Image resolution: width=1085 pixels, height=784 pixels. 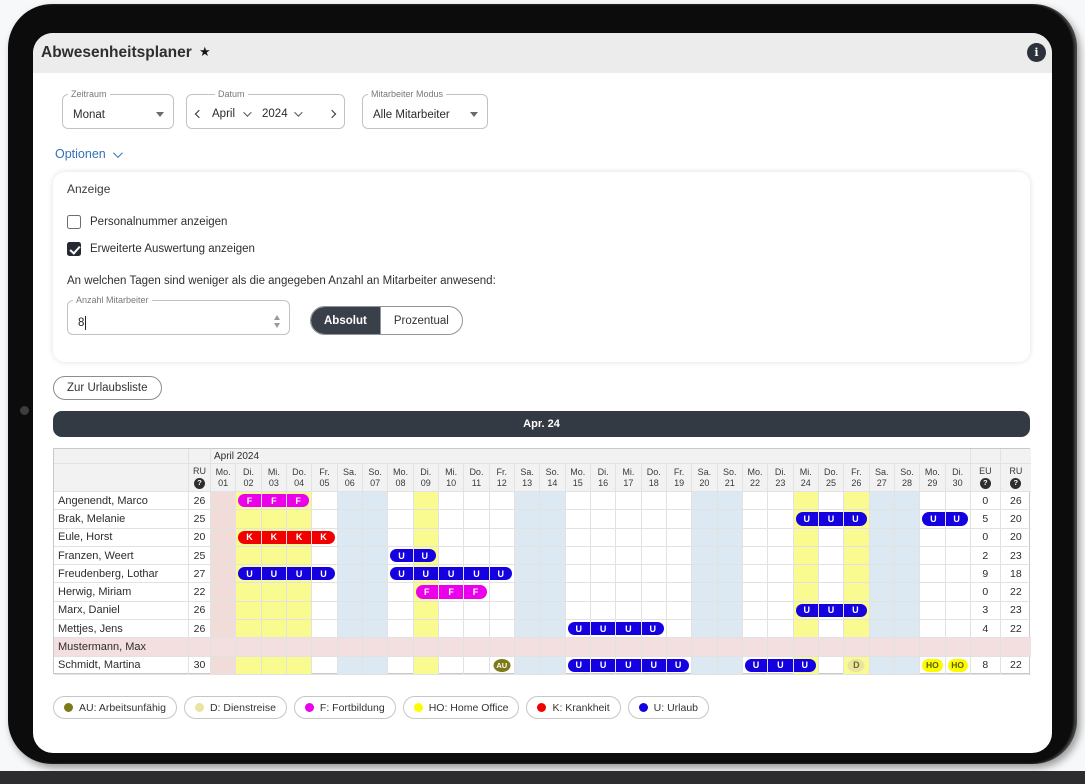 I want to click on day-cell: D, so click(x=857, y=665).